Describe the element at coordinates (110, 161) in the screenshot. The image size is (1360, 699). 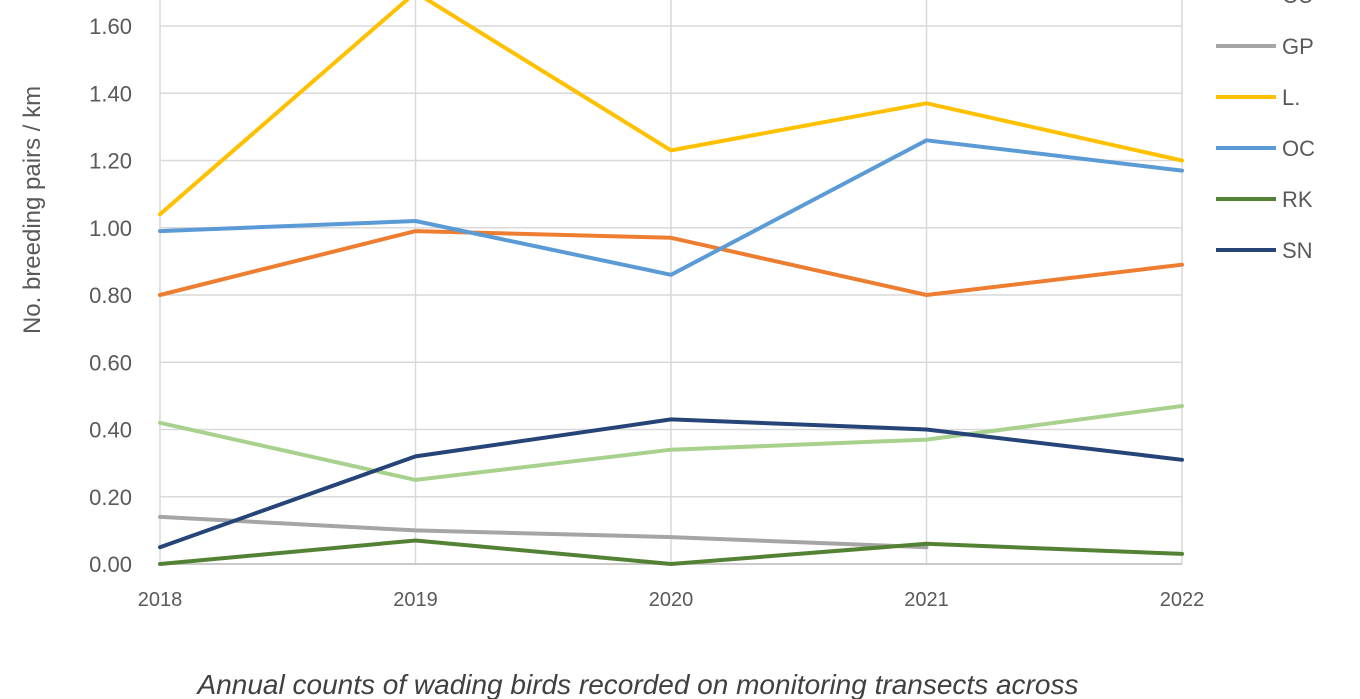
I see `y-tick-label: 1.20` at that location.